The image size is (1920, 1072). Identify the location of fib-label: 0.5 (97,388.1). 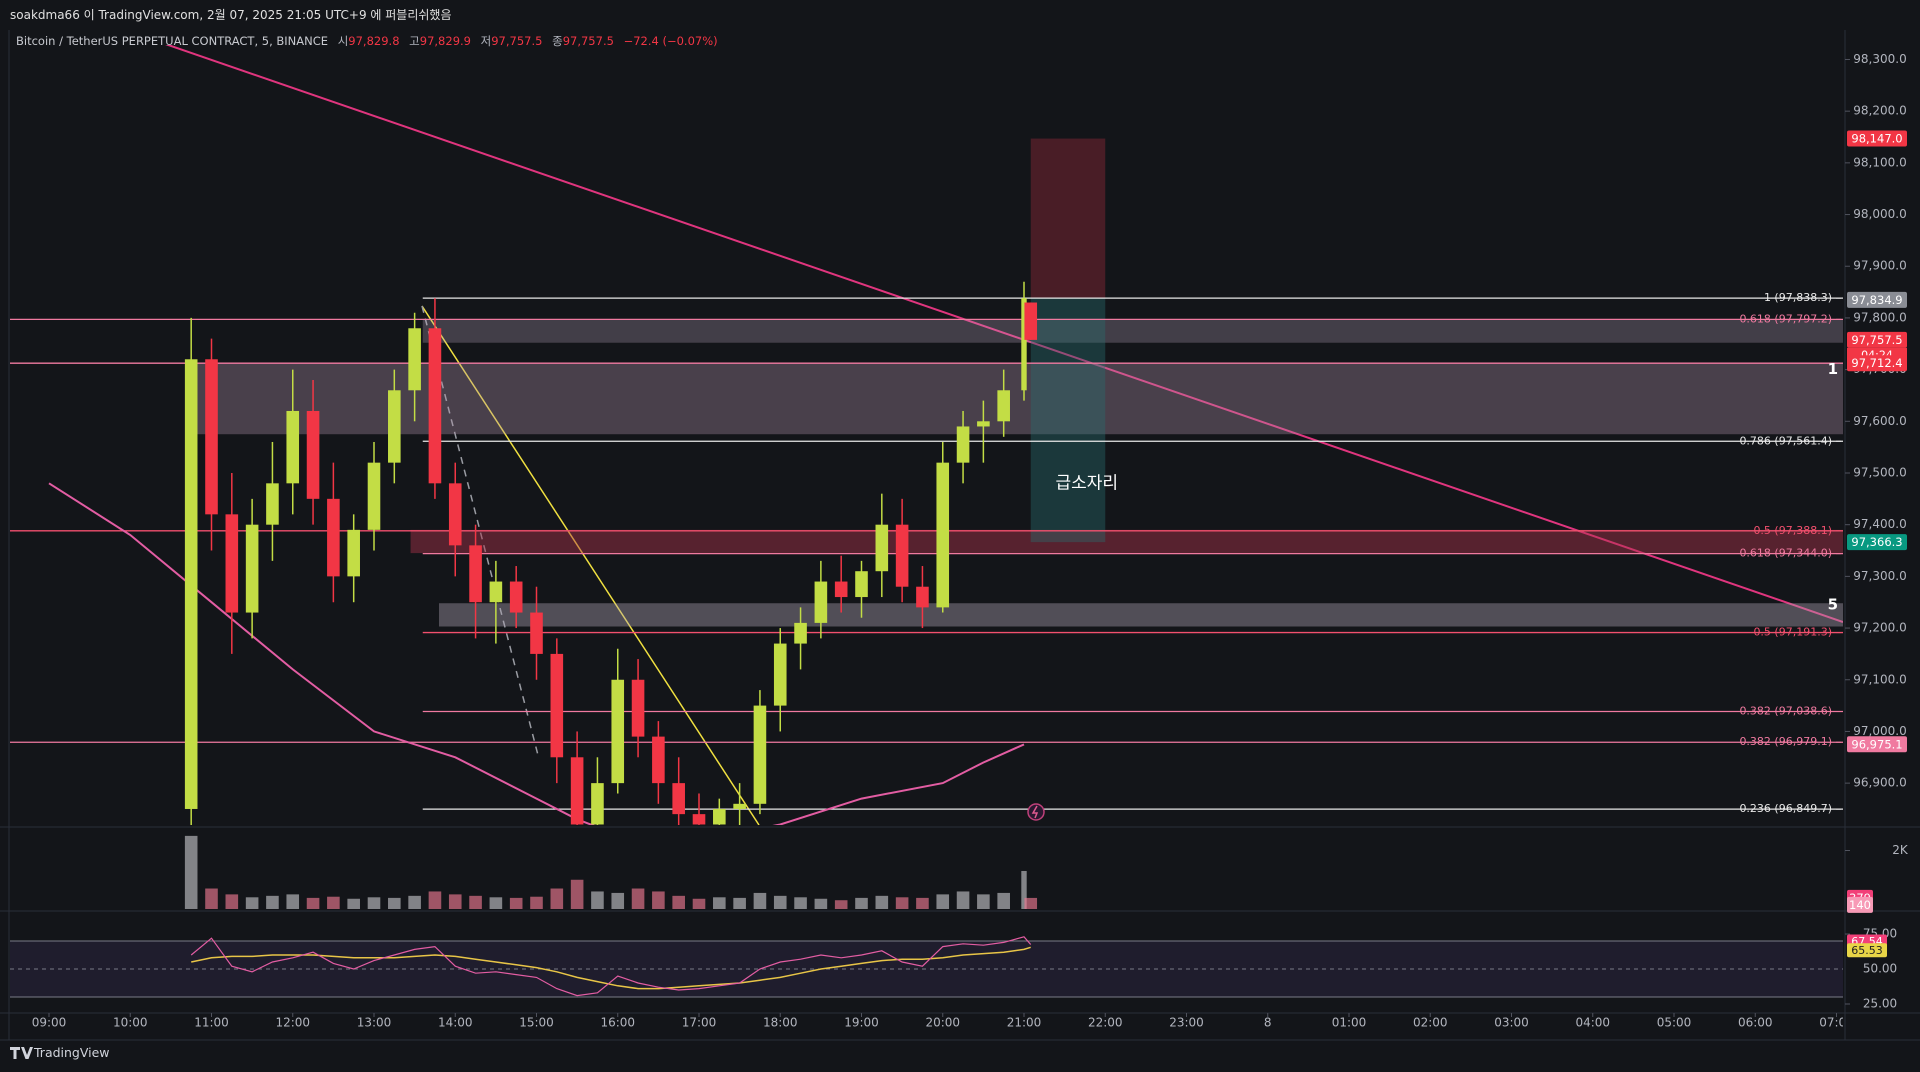
(1792, 530).